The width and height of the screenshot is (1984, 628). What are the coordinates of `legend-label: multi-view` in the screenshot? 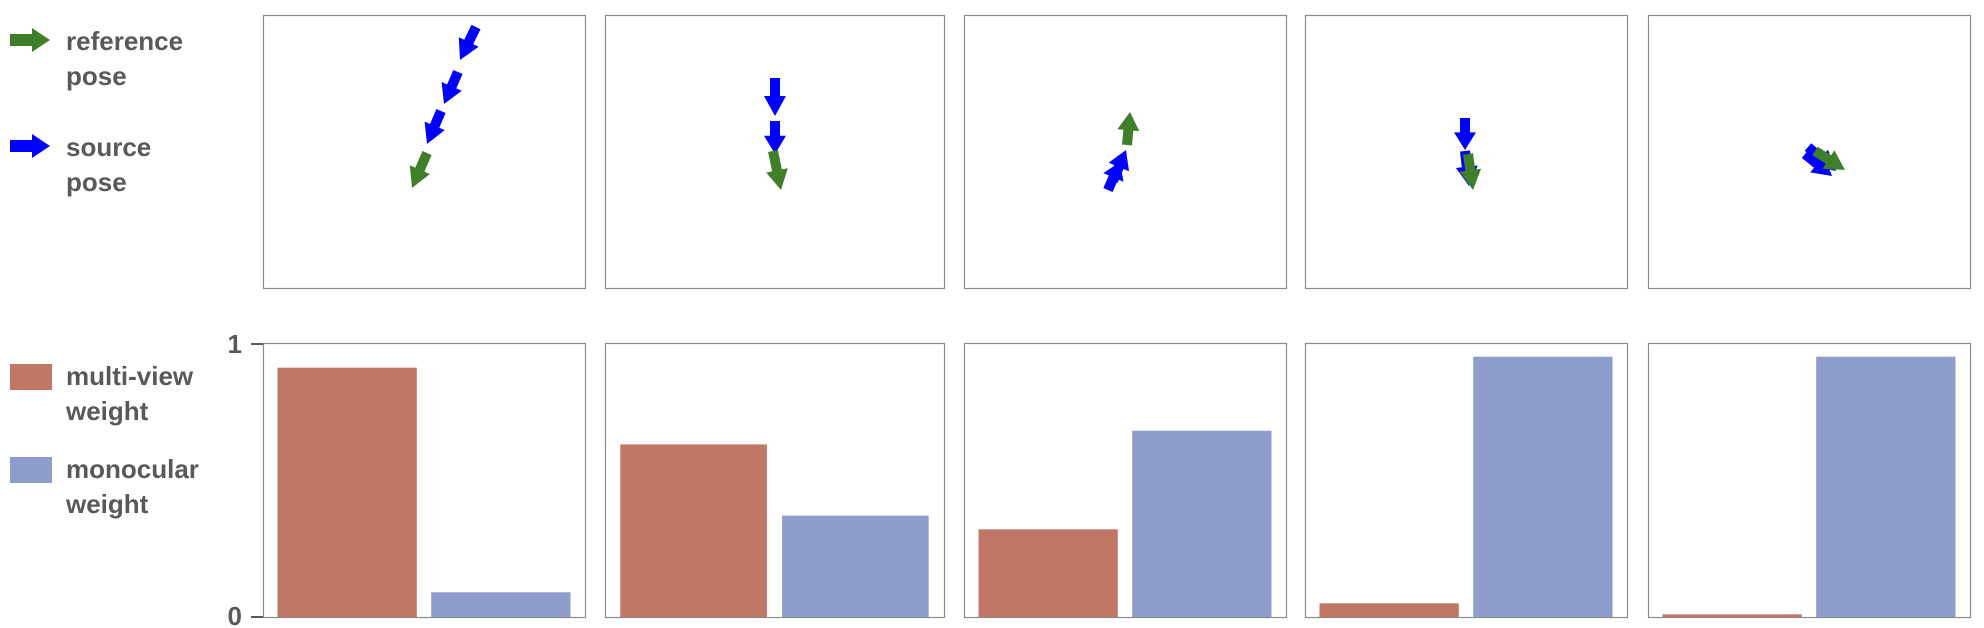 It's located at (130, 376).